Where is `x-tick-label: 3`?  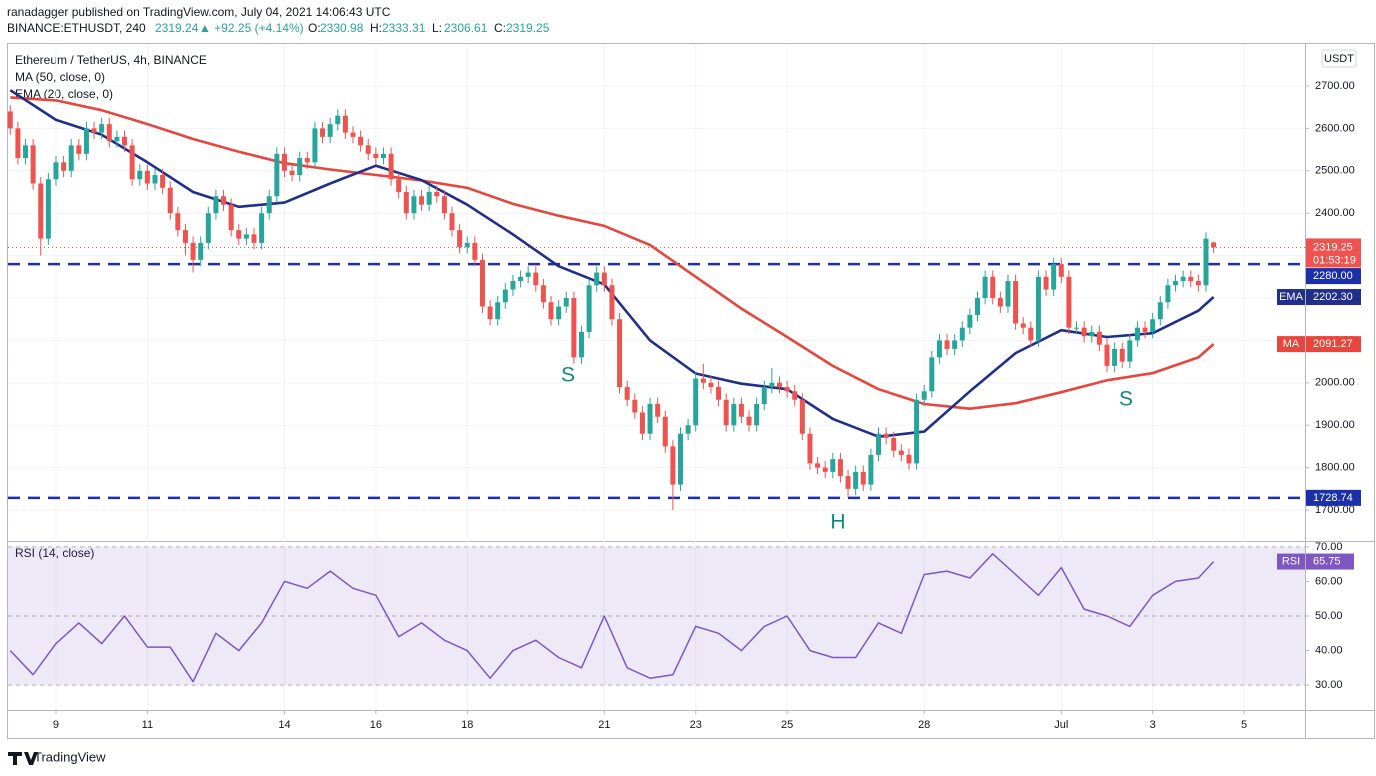 x-tick-label: 3 is located at coordinates (1153, 725).